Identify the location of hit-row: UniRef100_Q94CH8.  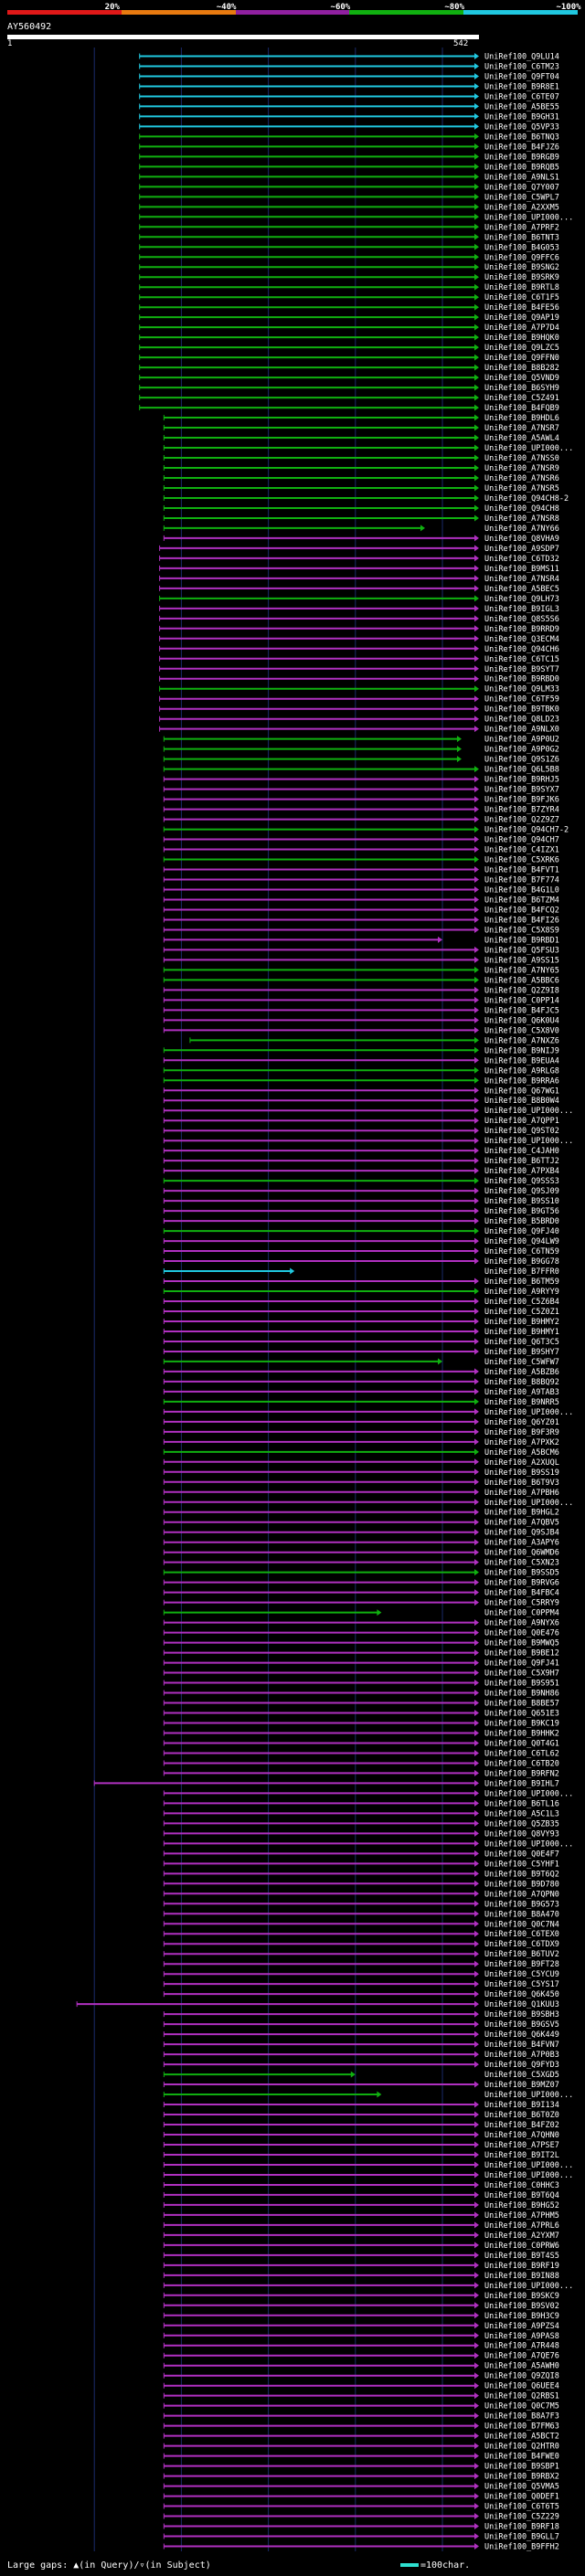
(361, 509).